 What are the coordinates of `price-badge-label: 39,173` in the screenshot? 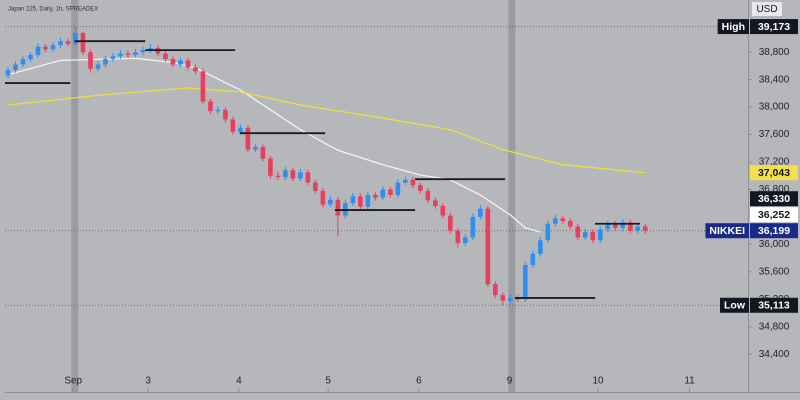 It's located at (774, 27).